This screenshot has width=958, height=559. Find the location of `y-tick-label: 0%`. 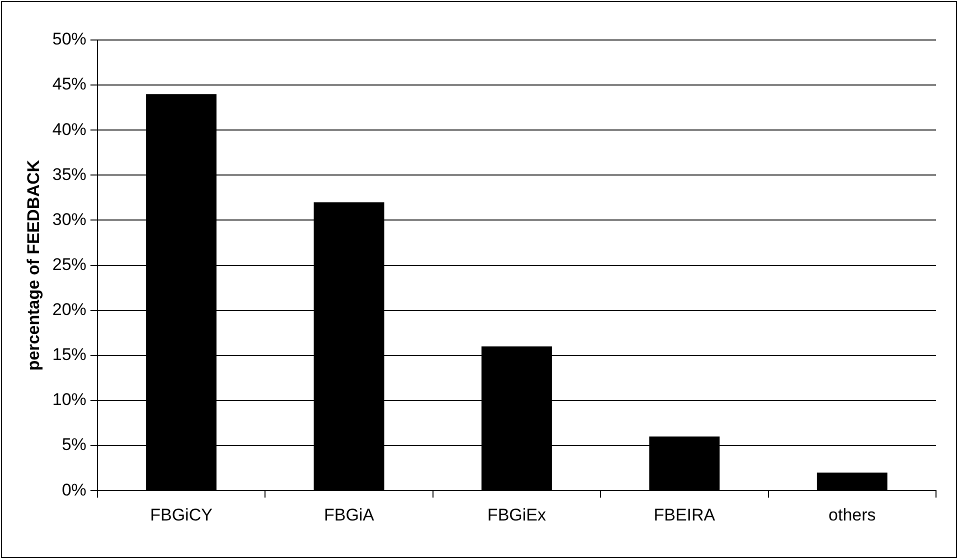

y-tick-label: 0% is located at coordinates (74, 490).